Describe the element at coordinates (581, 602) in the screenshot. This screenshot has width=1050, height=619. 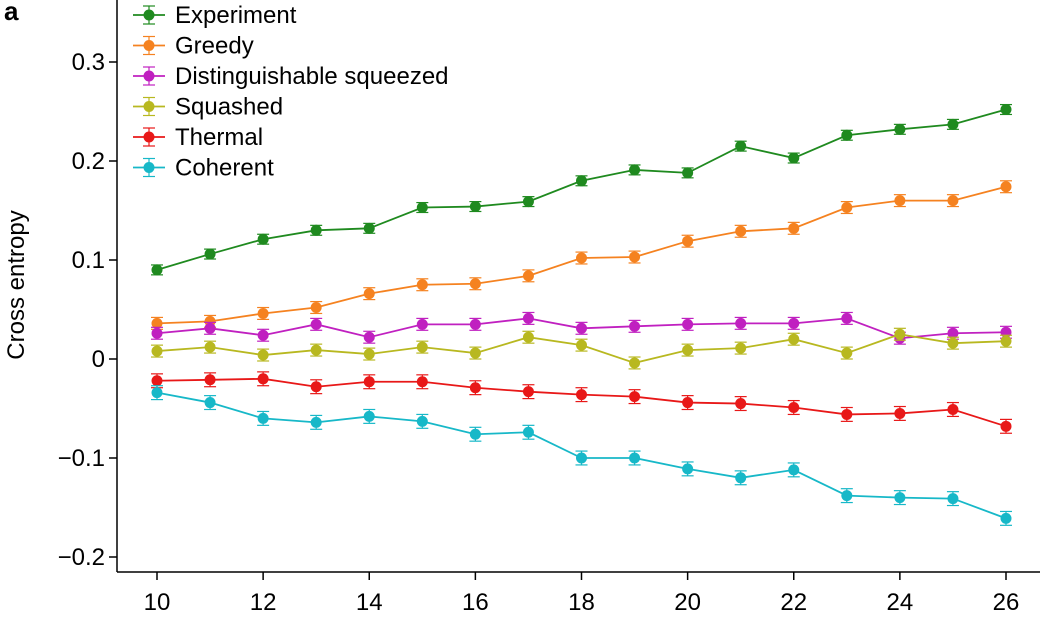
I see `x-tick-label: 18` at that location.